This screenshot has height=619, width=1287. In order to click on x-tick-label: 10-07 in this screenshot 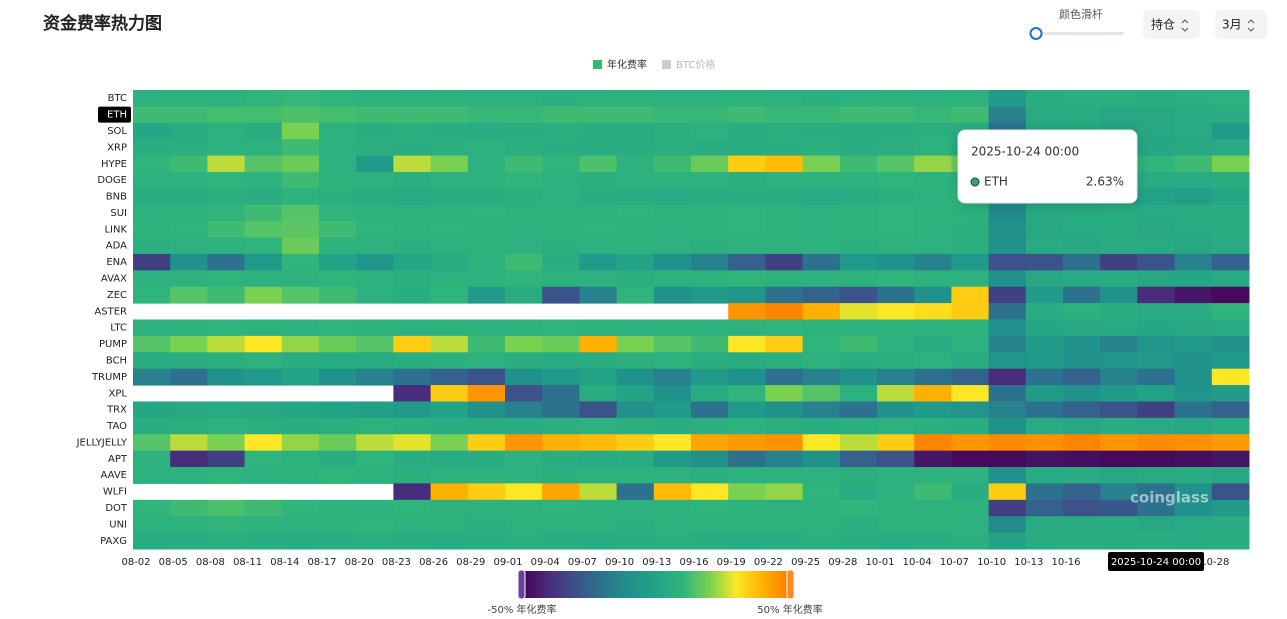, I will do `click(954, 562)`.